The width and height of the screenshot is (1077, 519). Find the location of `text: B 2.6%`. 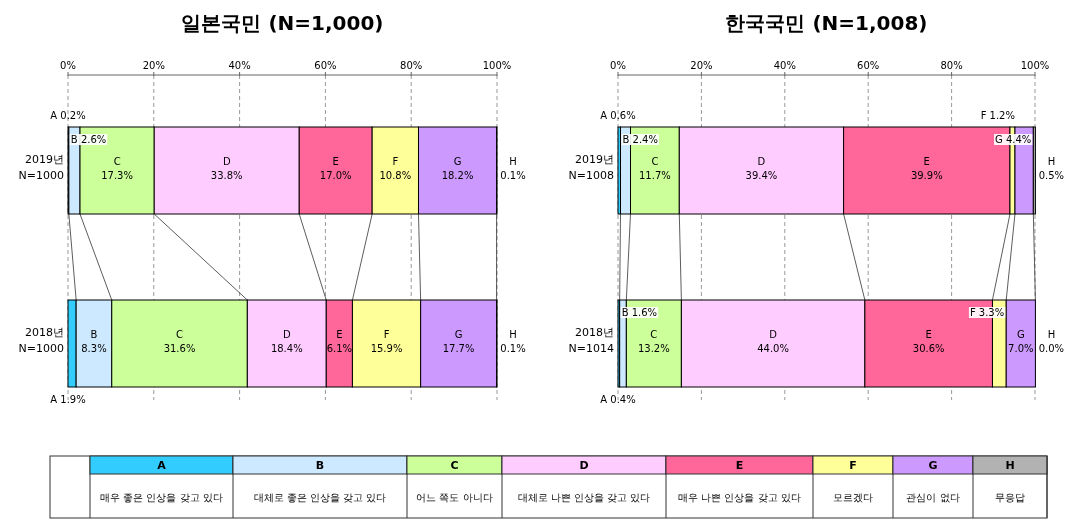

text: B 2.6% is located at coordinates (88, 139).